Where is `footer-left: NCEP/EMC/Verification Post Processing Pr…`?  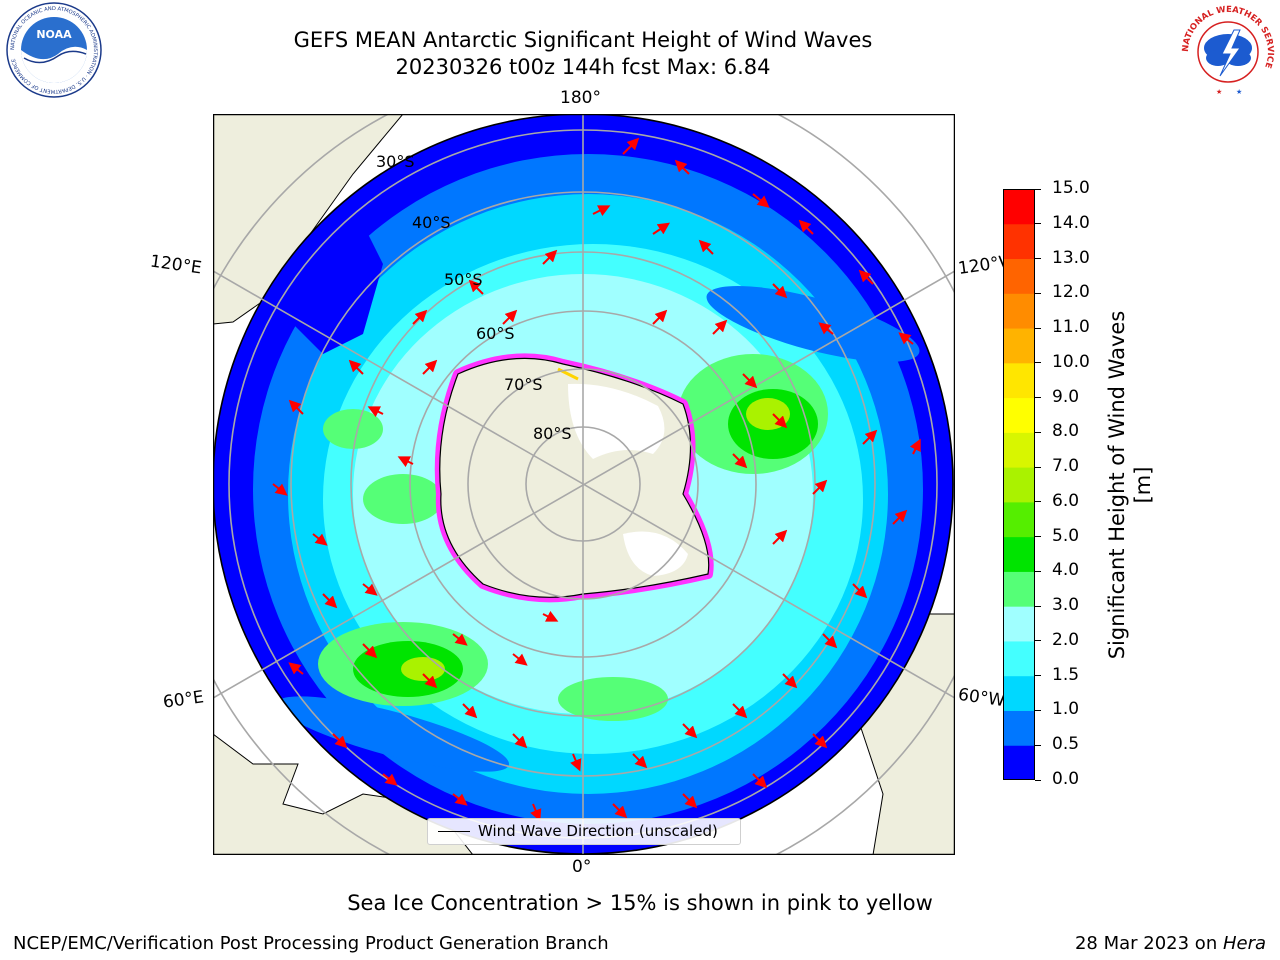 footer-left: NCEP/EMC/Verification Post Processing Pr… is located at coordinates (311, 943).